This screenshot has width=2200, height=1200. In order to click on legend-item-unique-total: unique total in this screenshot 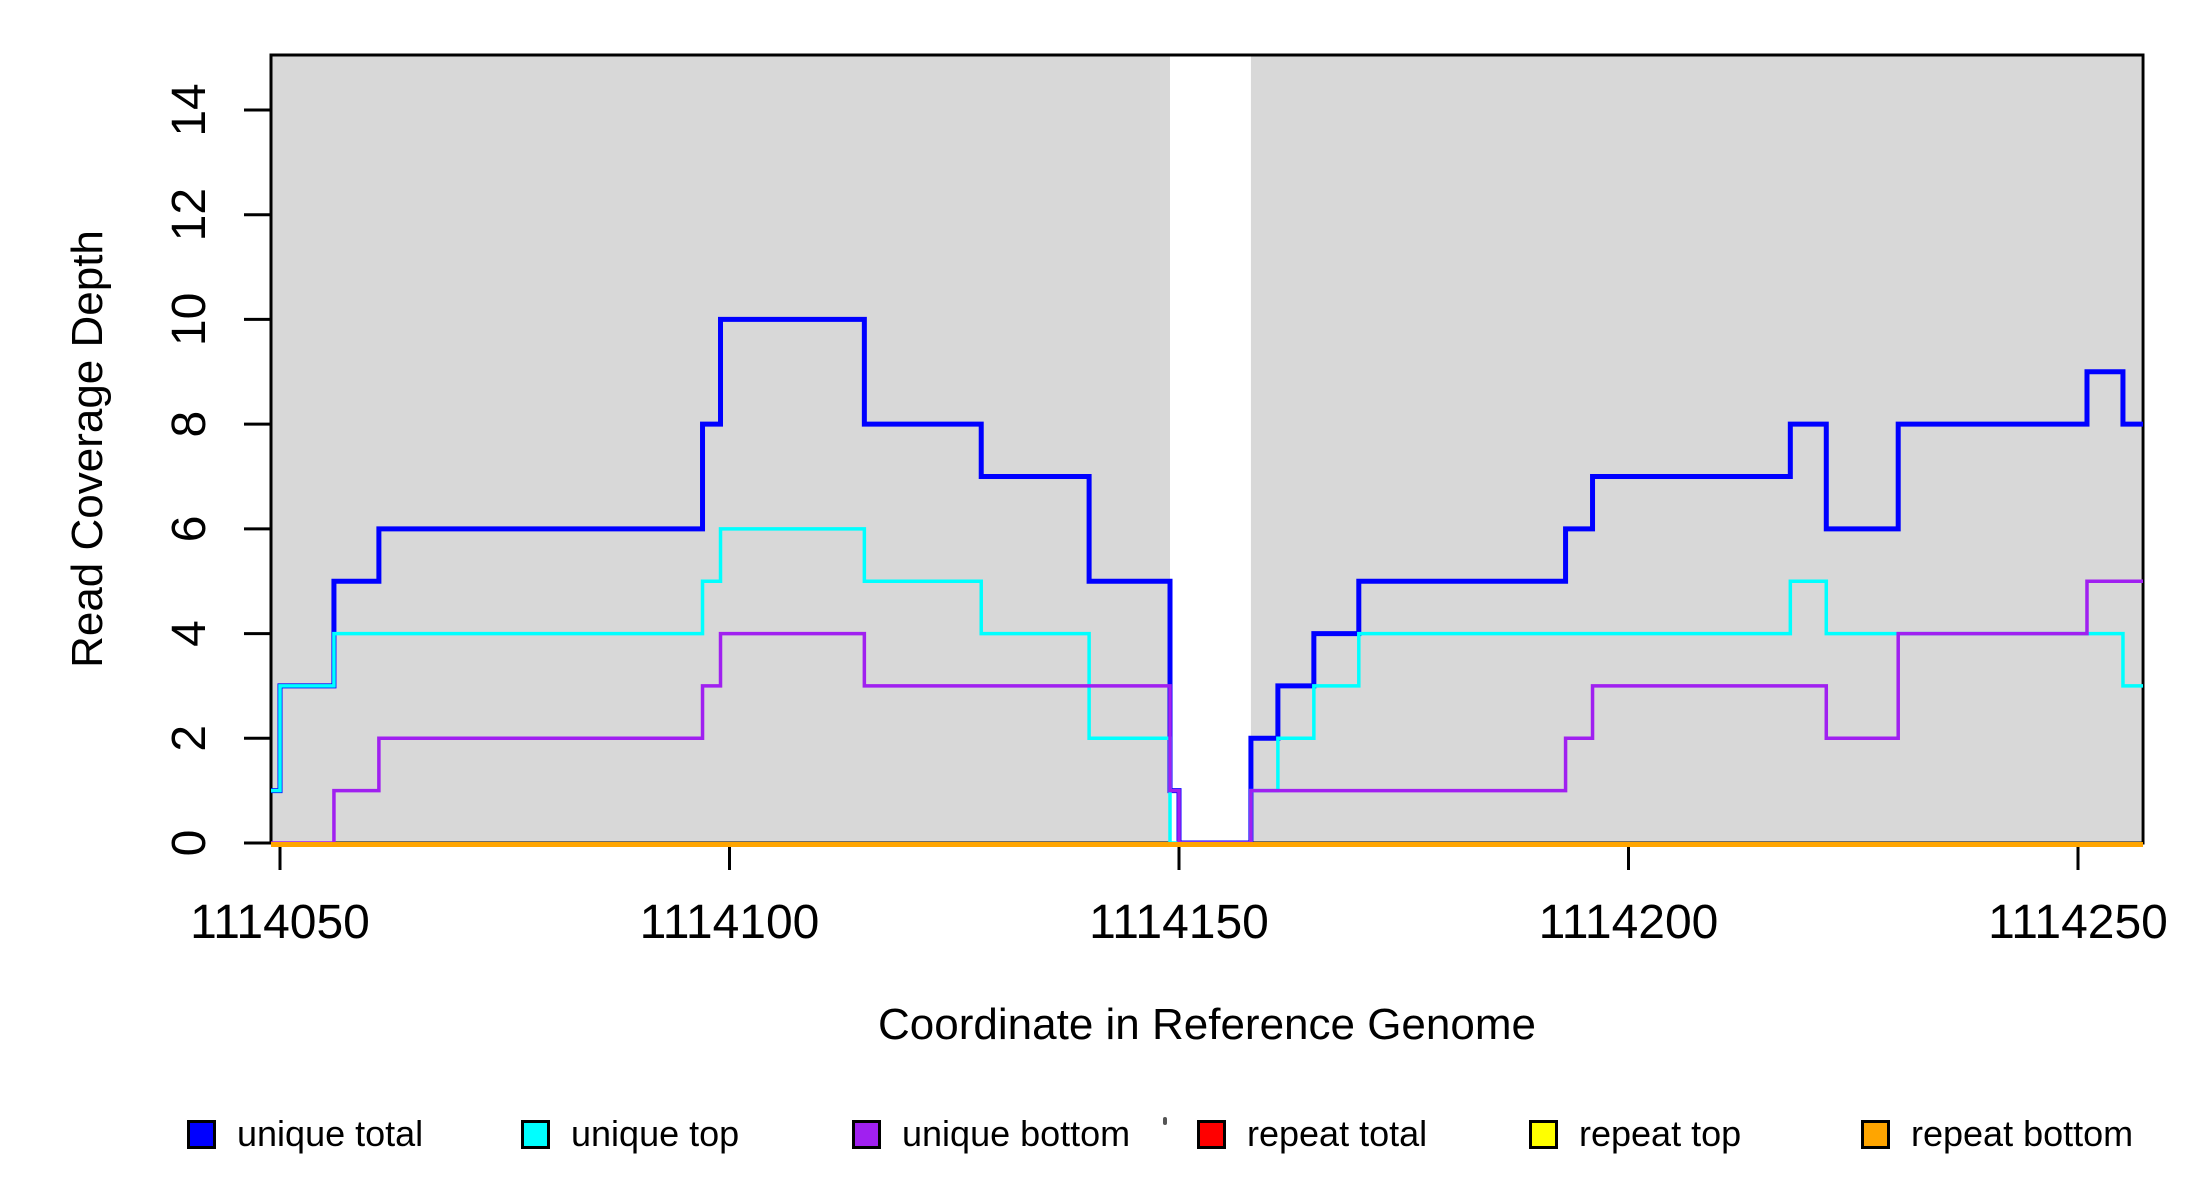, I will do `click(305, 1134)`.